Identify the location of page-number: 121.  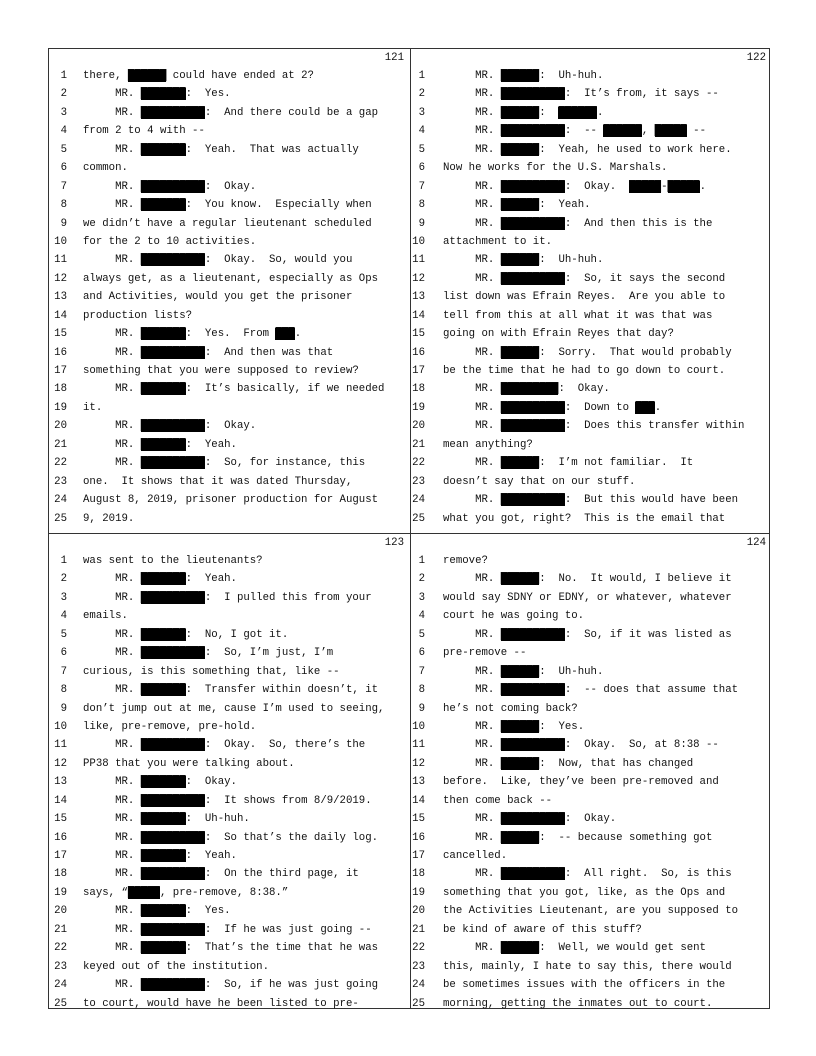
(394, 58).